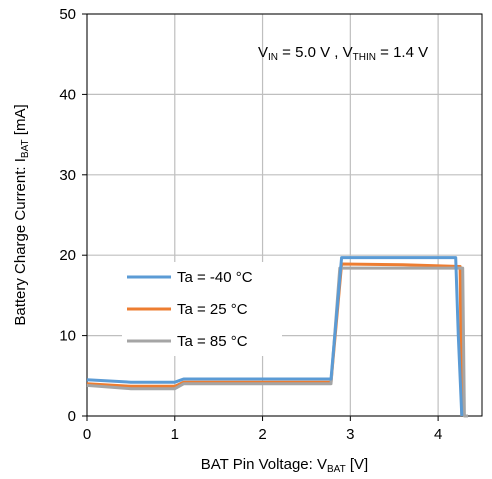 This screenshot has height=479, width=492. Describe the element at coordinates (20, 242) in the screenshot. I see `y-axis-label-main: Battery Charge Current: I` at that location.